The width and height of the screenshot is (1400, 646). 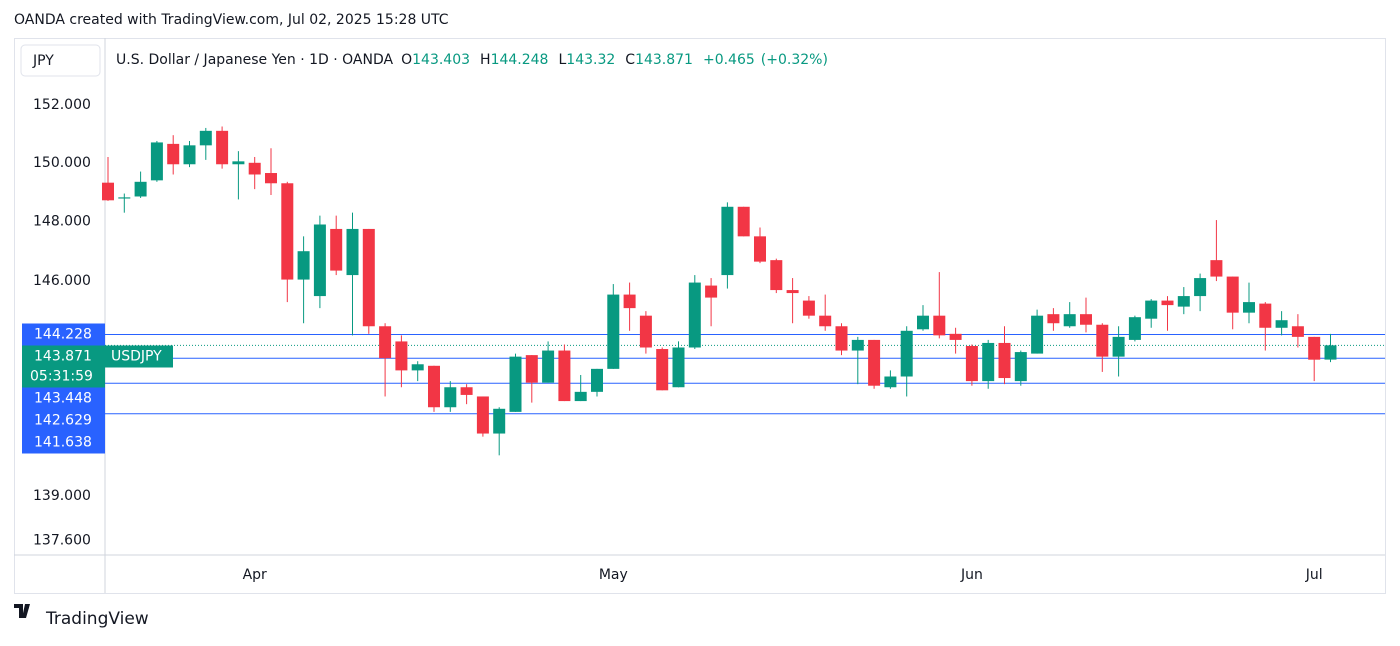 What do you see at coordinates (630, 60) in the screenshot?
I see `header-text: C` at bounding box center [630, 60].